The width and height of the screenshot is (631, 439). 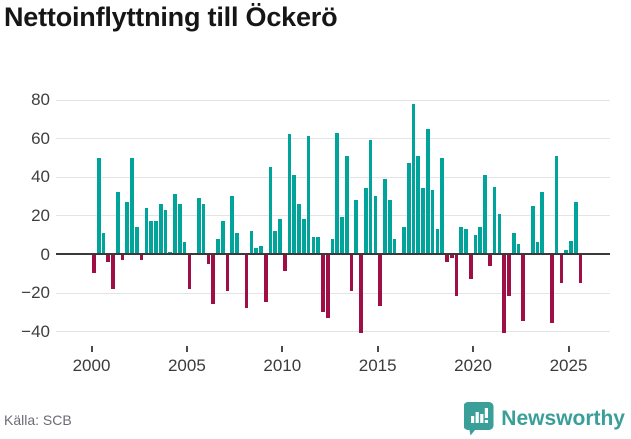 What do you see at coordinates (333, 254) in the screenshot?
I see `zero-axis-line` at bounding box center [333, 254].